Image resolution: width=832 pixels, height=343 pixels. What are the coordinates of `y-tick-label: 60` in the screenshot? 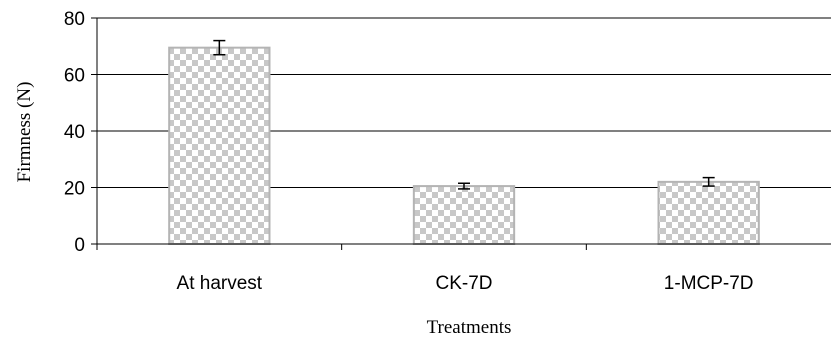 It's located at (74, 76).